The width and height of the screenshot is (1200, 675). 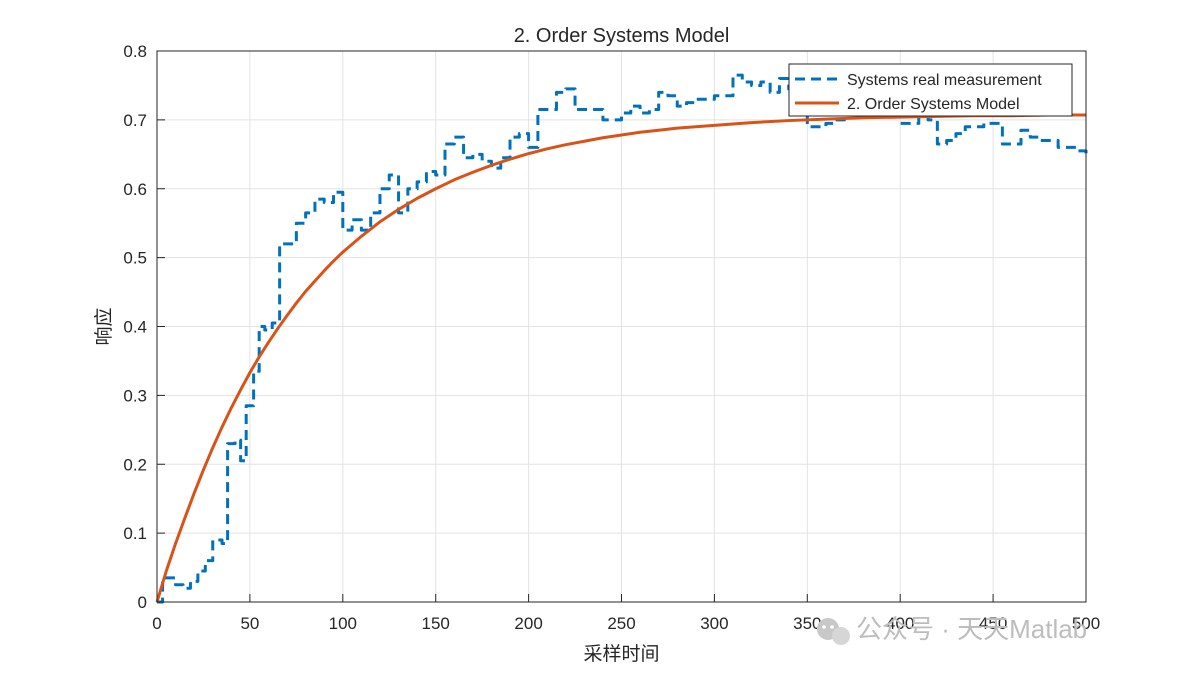 I want to click on y-tick-label: 0.3, so click(x=135, y=395).